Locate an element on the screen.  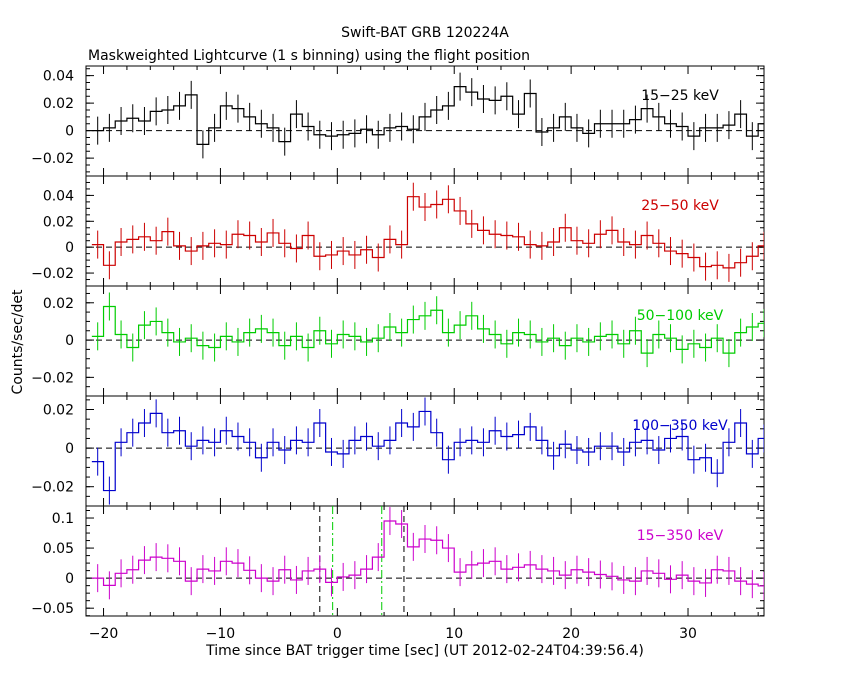
panel-3: −0.02 0 0.02 100−350 keV is located at coordinates (398, 451).